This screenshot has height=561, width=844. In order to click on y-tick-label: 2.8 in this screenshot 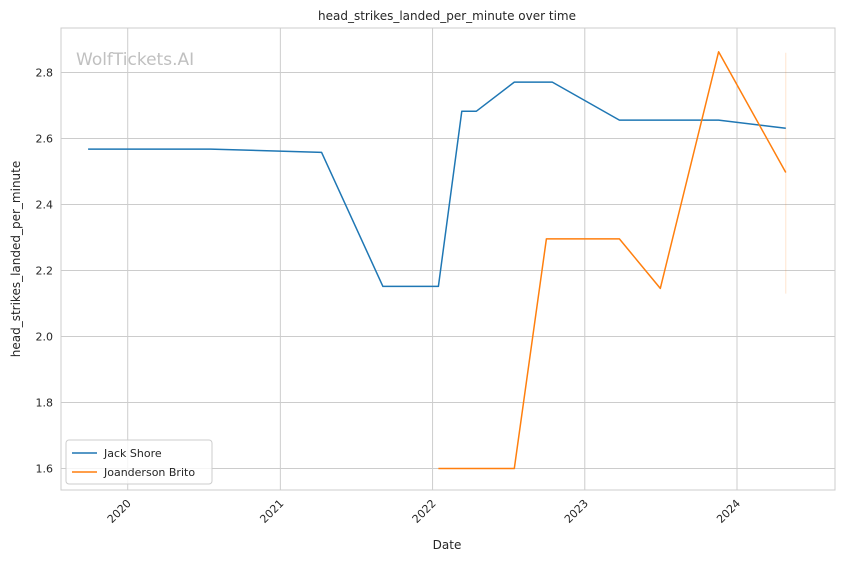, I will do `click(45, 73)`.